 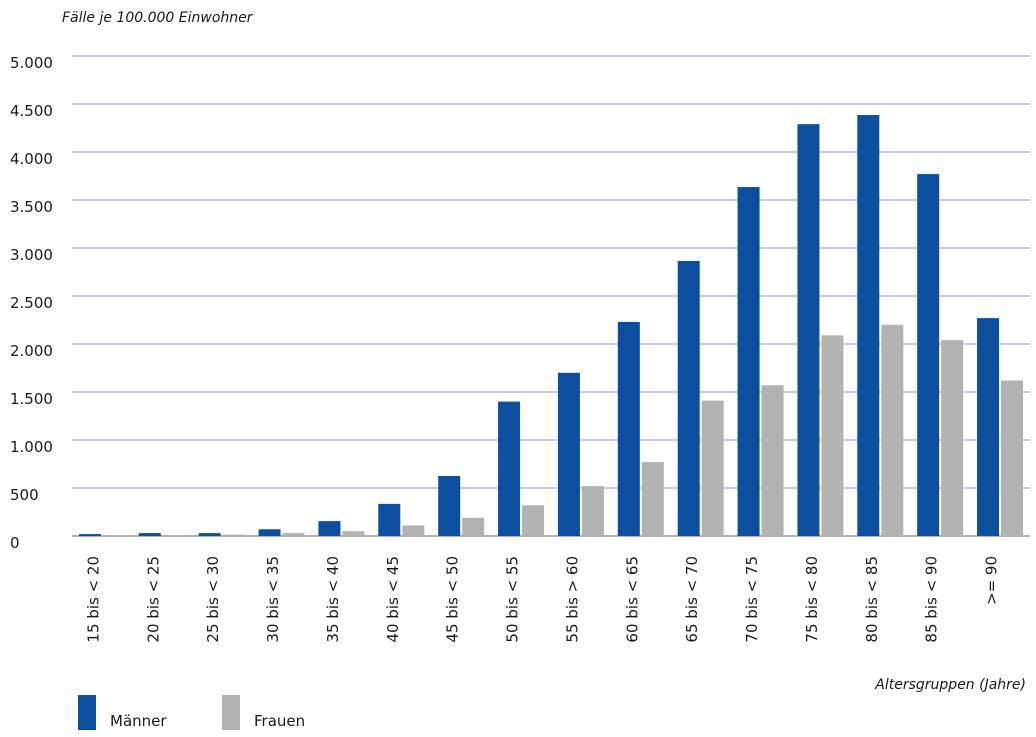 What do you see at coordinates (752, 599) in the screenshot?
I see `x-tick-label: 70 bis < 75` at bounding box center [752, 599].